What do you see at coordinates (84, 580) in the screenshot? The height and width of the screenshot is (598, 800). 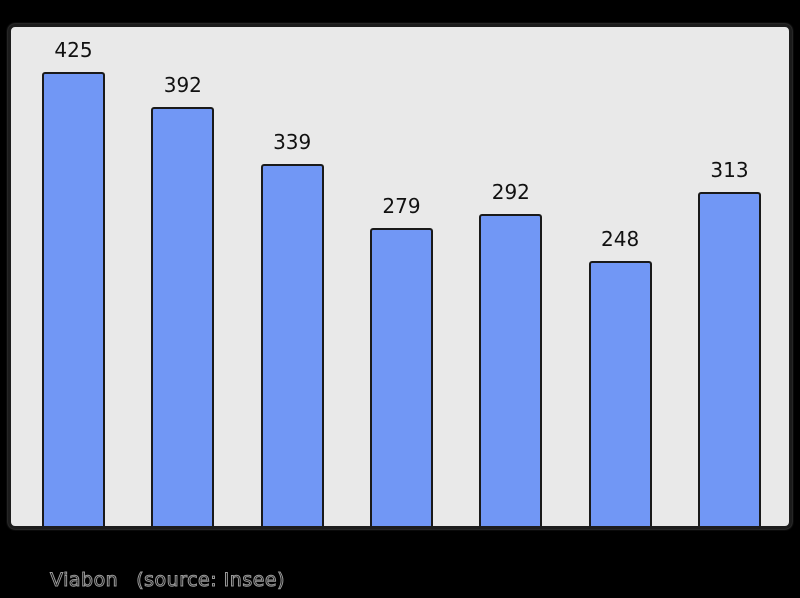 I see `caption-place: Viabon` at bounding box center [84, 580].